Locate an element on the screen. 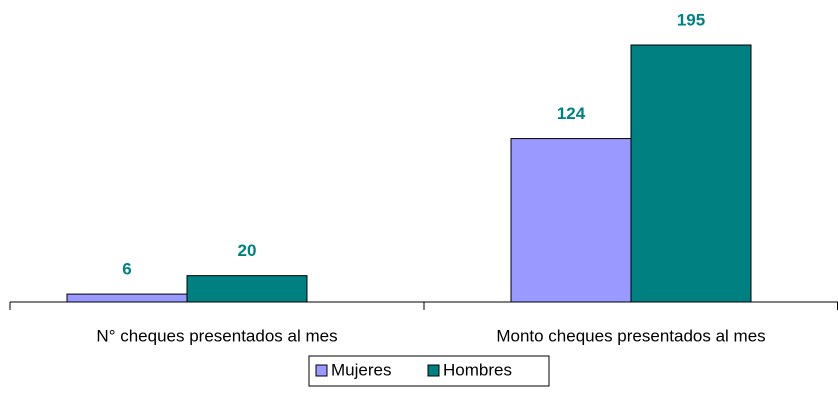  data-label: 124 is located at coordinates (571, 113).